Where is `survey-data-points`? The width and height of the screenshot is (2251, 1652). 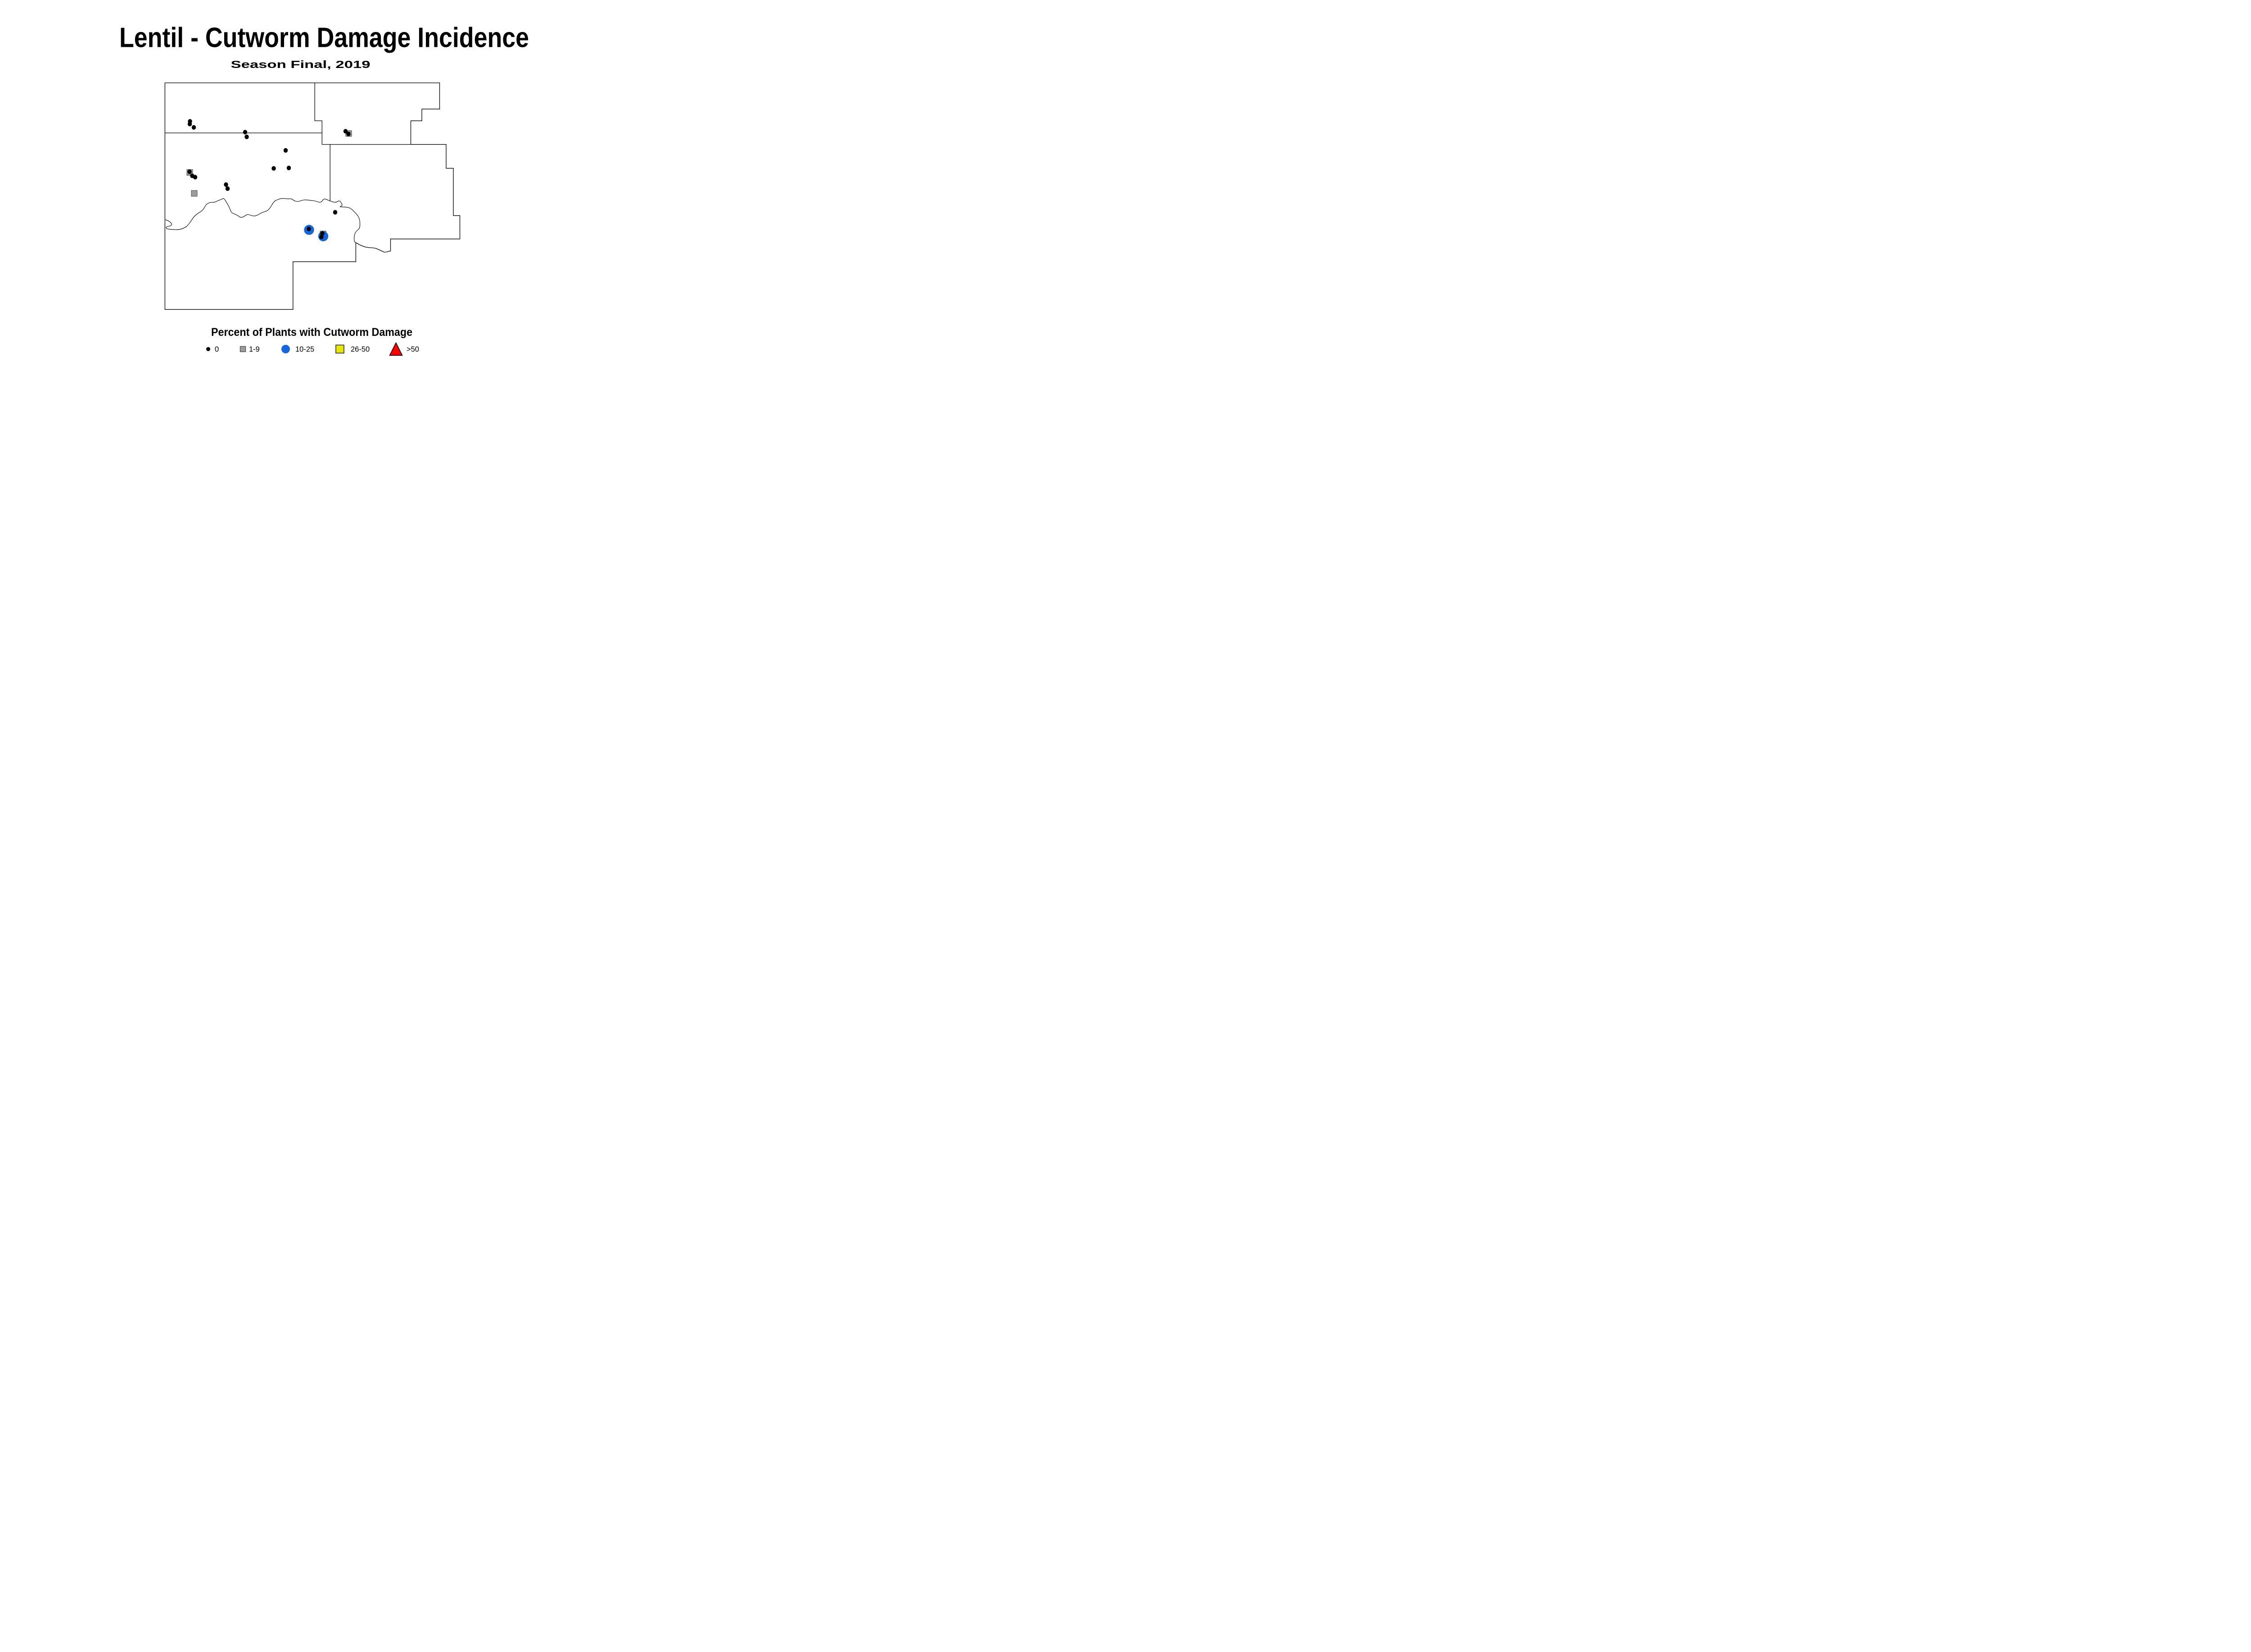 survey-data-points is located at coordinates (269, 180).